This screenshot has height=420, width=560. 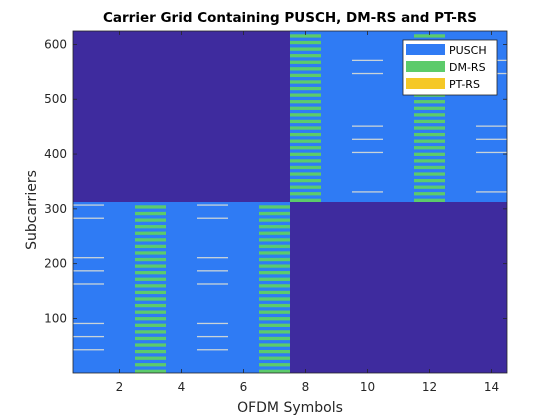 What do you see at coordinates (55, 154) in the screenshot?
I see `y-tick-label: 400` at bounding box center [55, 154].